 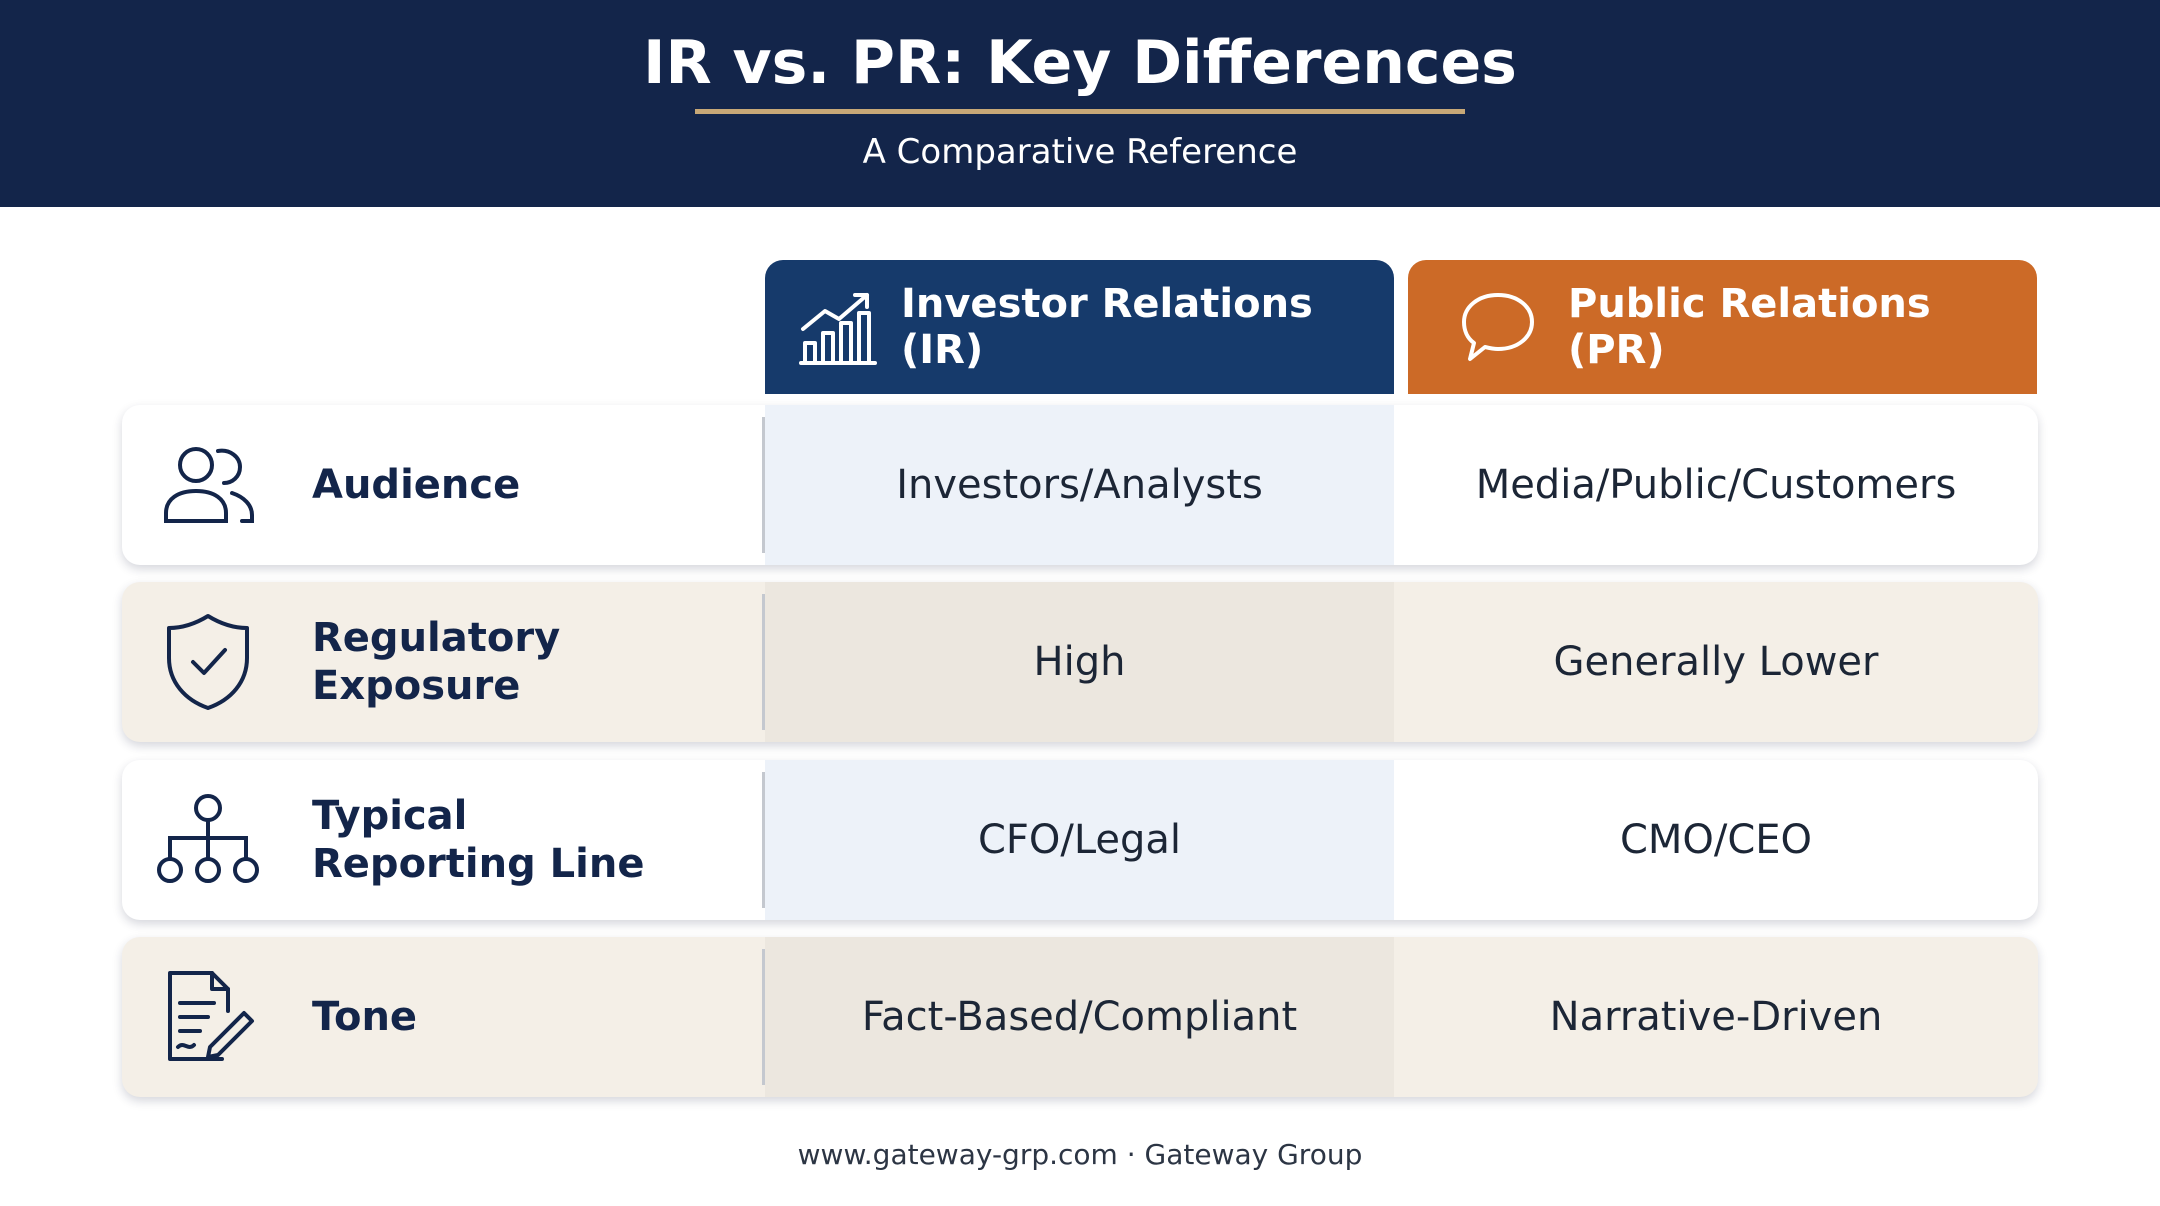 I want to click on row-value-ir: CFO/Legal, so click(x=1079, y=840).